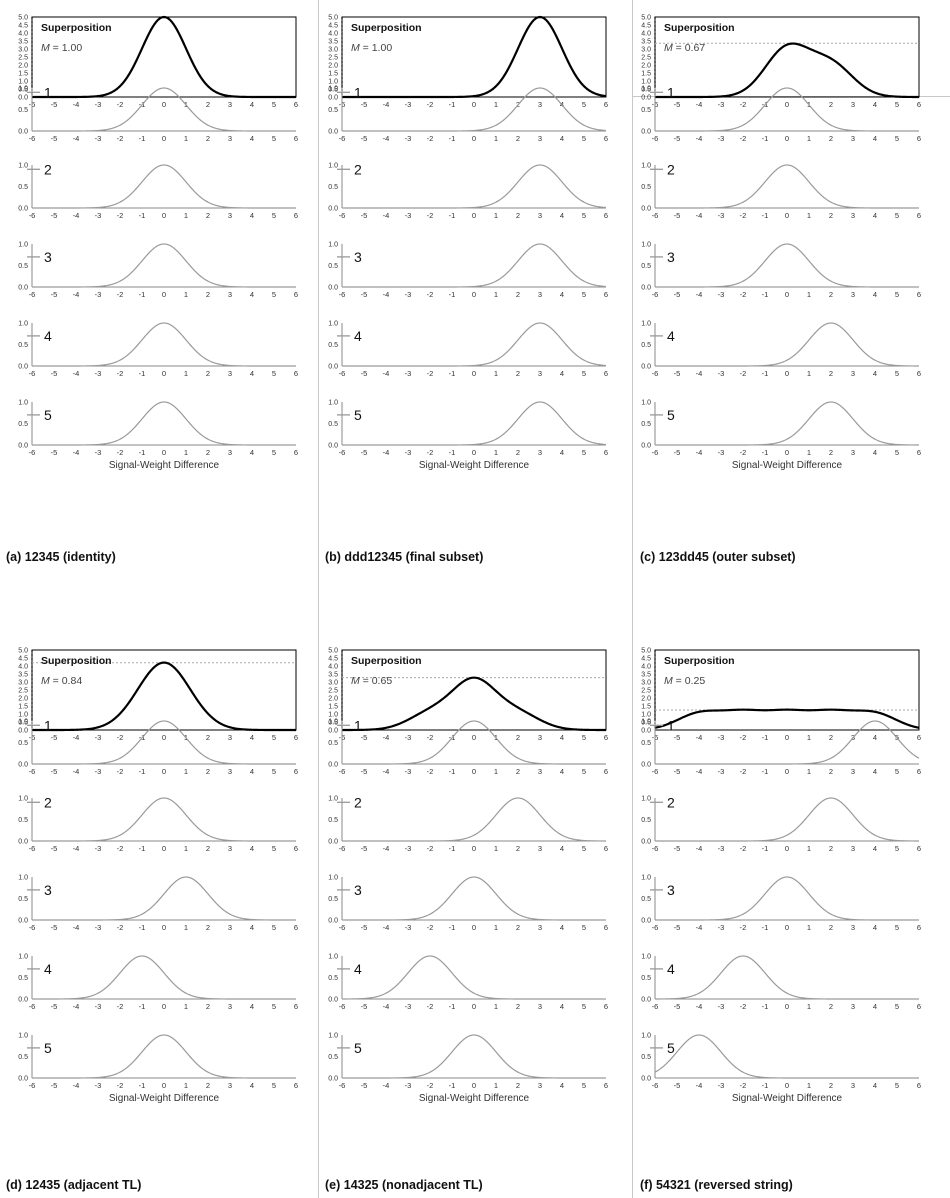 The image size is (950, 1198). Describe the element at coordinates (23, 18) in the screenshot. I see `superposition-y-tick-label: 5.0` at that location.